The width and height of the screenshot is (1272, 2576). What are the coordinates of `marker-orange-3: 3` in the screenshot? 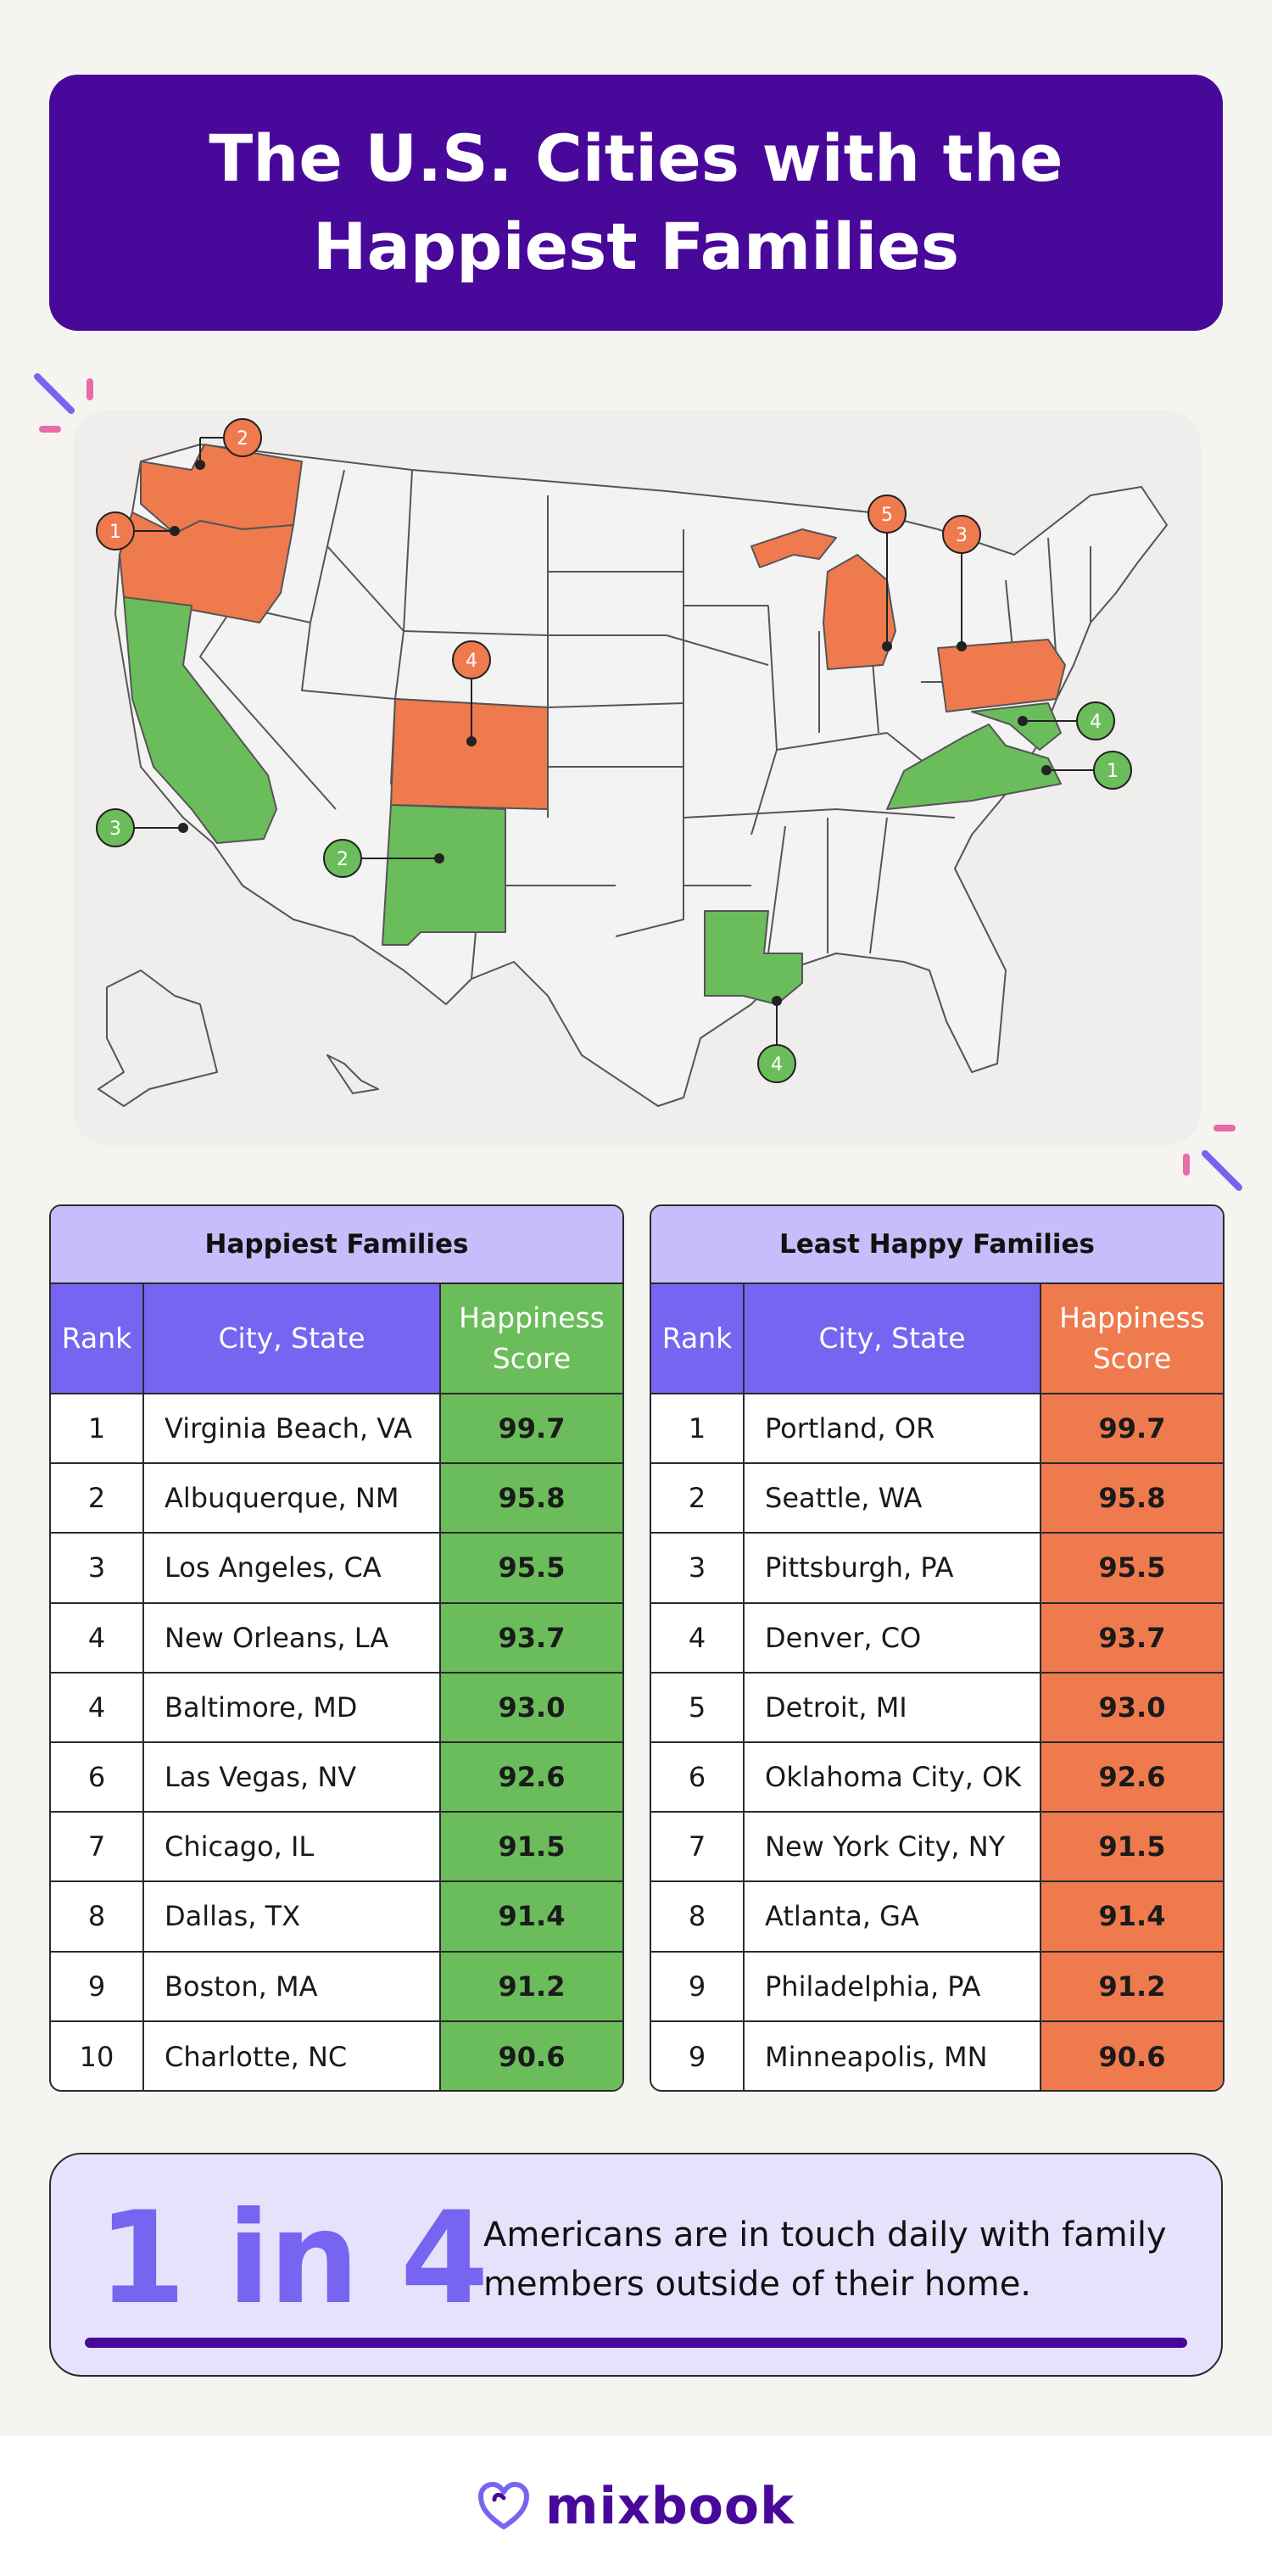 It's located at (962, 534).